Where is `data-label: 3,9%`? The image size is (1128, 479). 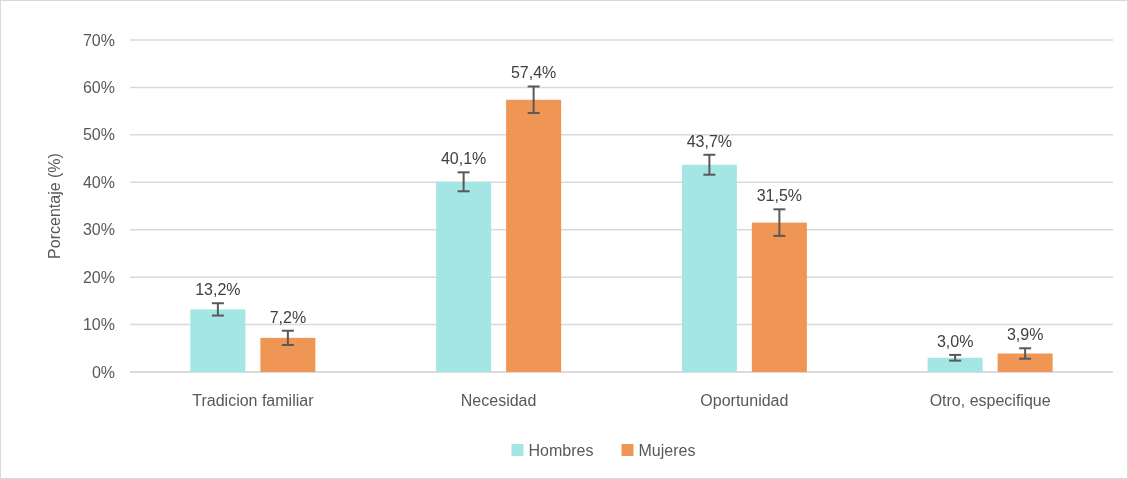
data-label: 3,9% is located at coordinates (1025, 335).